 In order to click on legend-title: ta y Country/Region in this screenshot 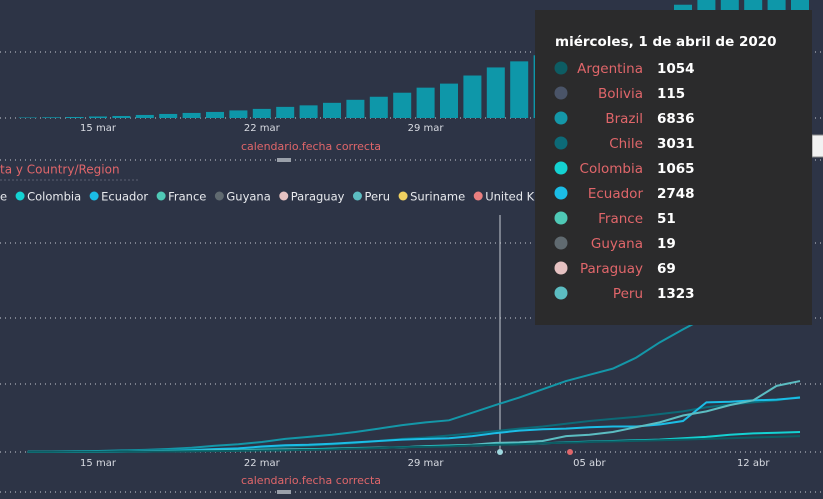, I will do `click(60, 170)`.